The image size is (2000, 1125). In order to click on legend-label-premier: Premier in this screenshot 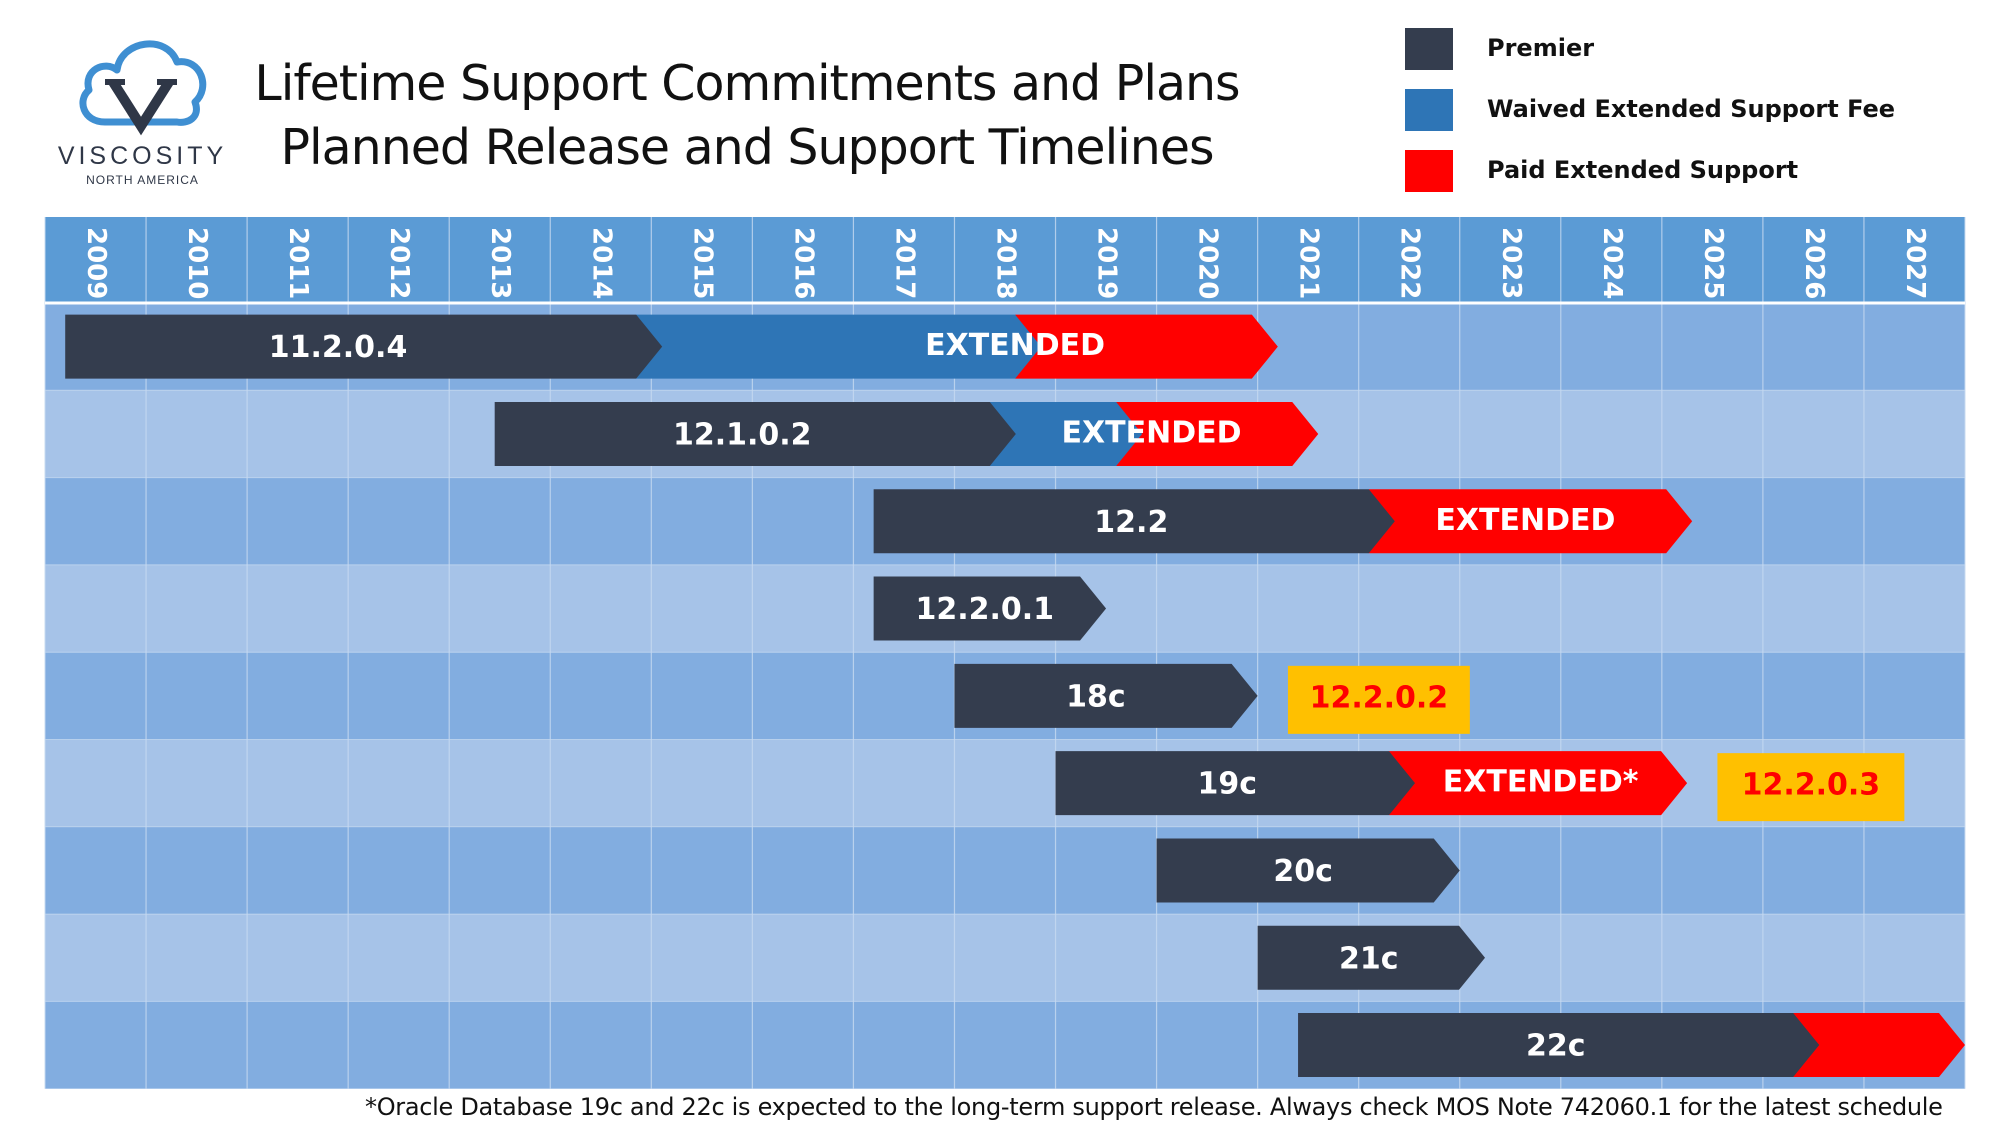, I will do `click(1541, 48)`.